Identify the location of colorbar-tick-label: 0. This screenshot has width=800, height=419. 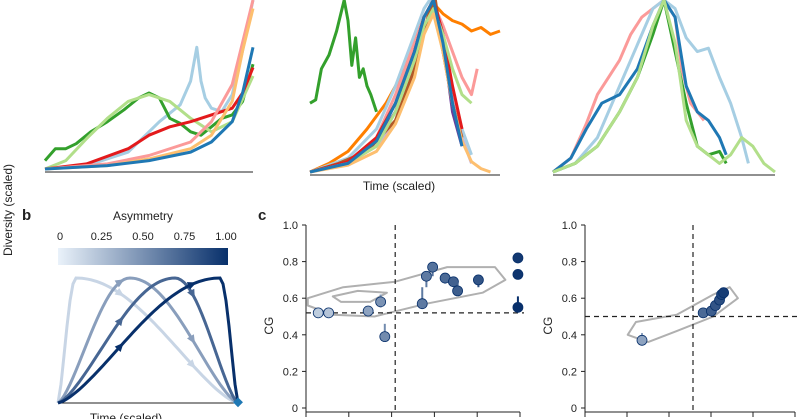
(60, 237).